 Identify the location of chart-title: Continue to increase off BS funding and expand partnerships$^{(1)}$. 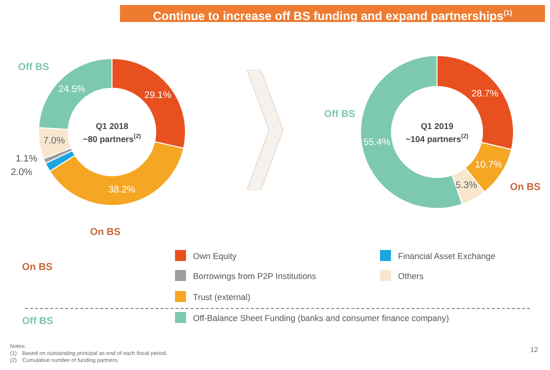
(332, 14).